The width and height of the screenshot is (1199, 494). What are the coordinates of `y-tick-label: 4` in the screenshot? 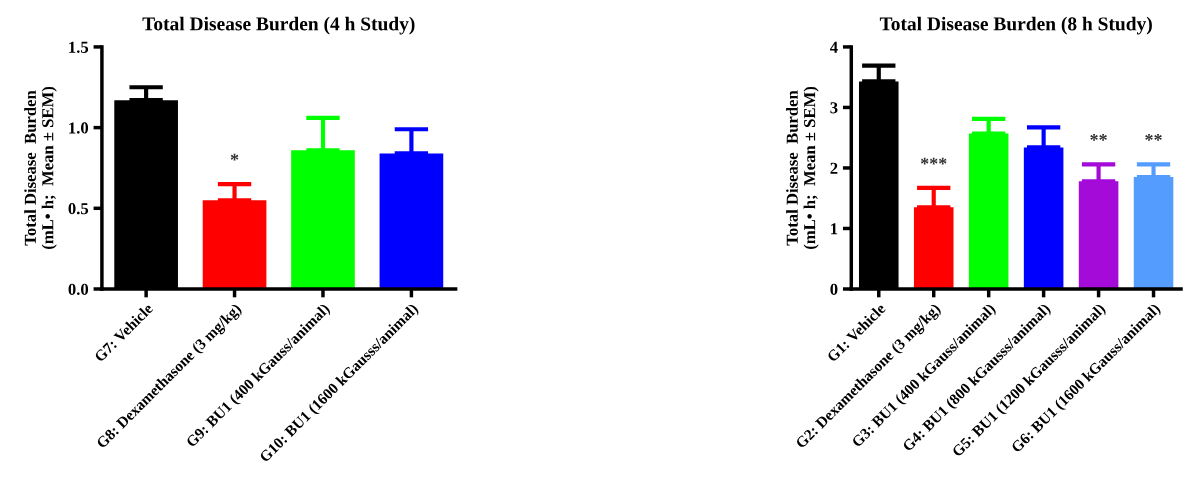 It's located at (833, 47).